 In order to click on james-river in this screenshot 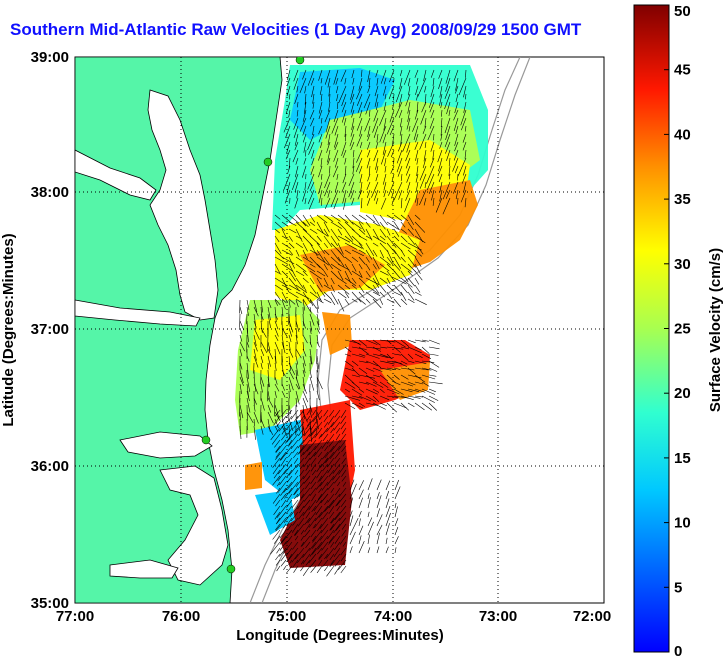, I will do `click(138, 313)`.